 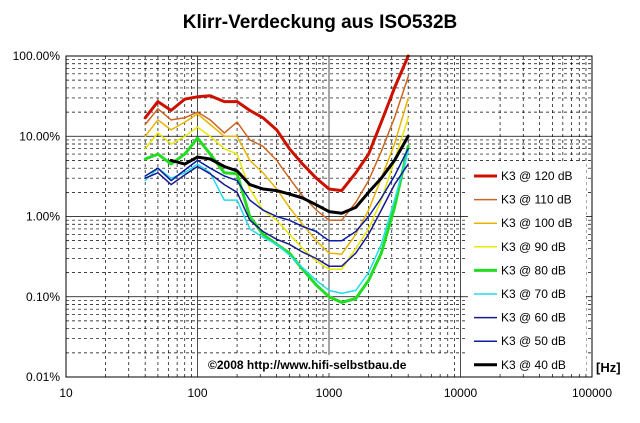 What do you see at coordinates (307, 365) in the screenshot?
I see `copyright-notice: ©2008 http://www.hifi-selbstbau.de` at bounding box center [307, 365].